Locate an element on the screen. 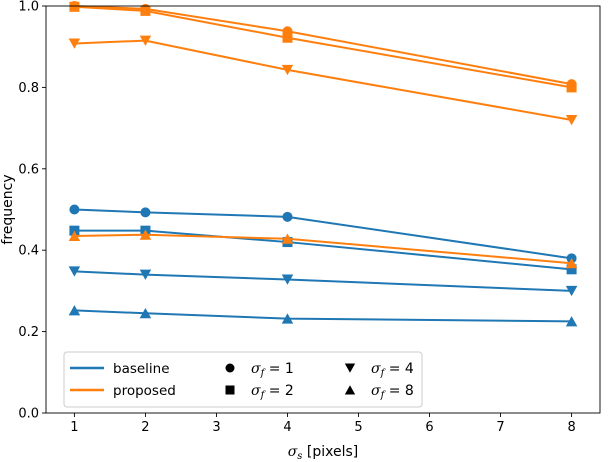  point-baseline-sigma-f-8-x8 is located at coordinates (571, 321).